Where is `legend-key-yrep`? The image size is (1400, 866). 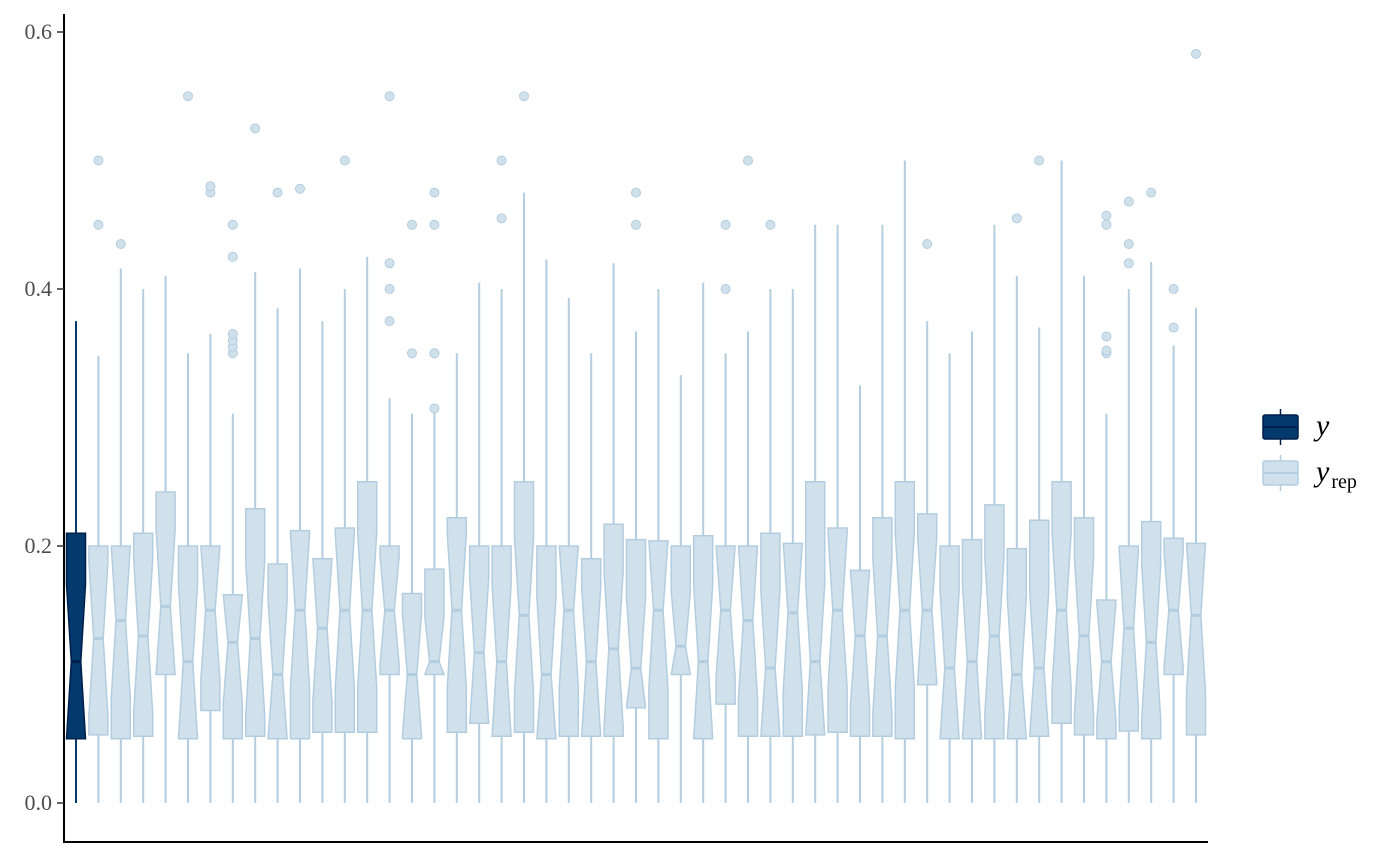 legend-key-yrep is located at coordinates (1280, 473).